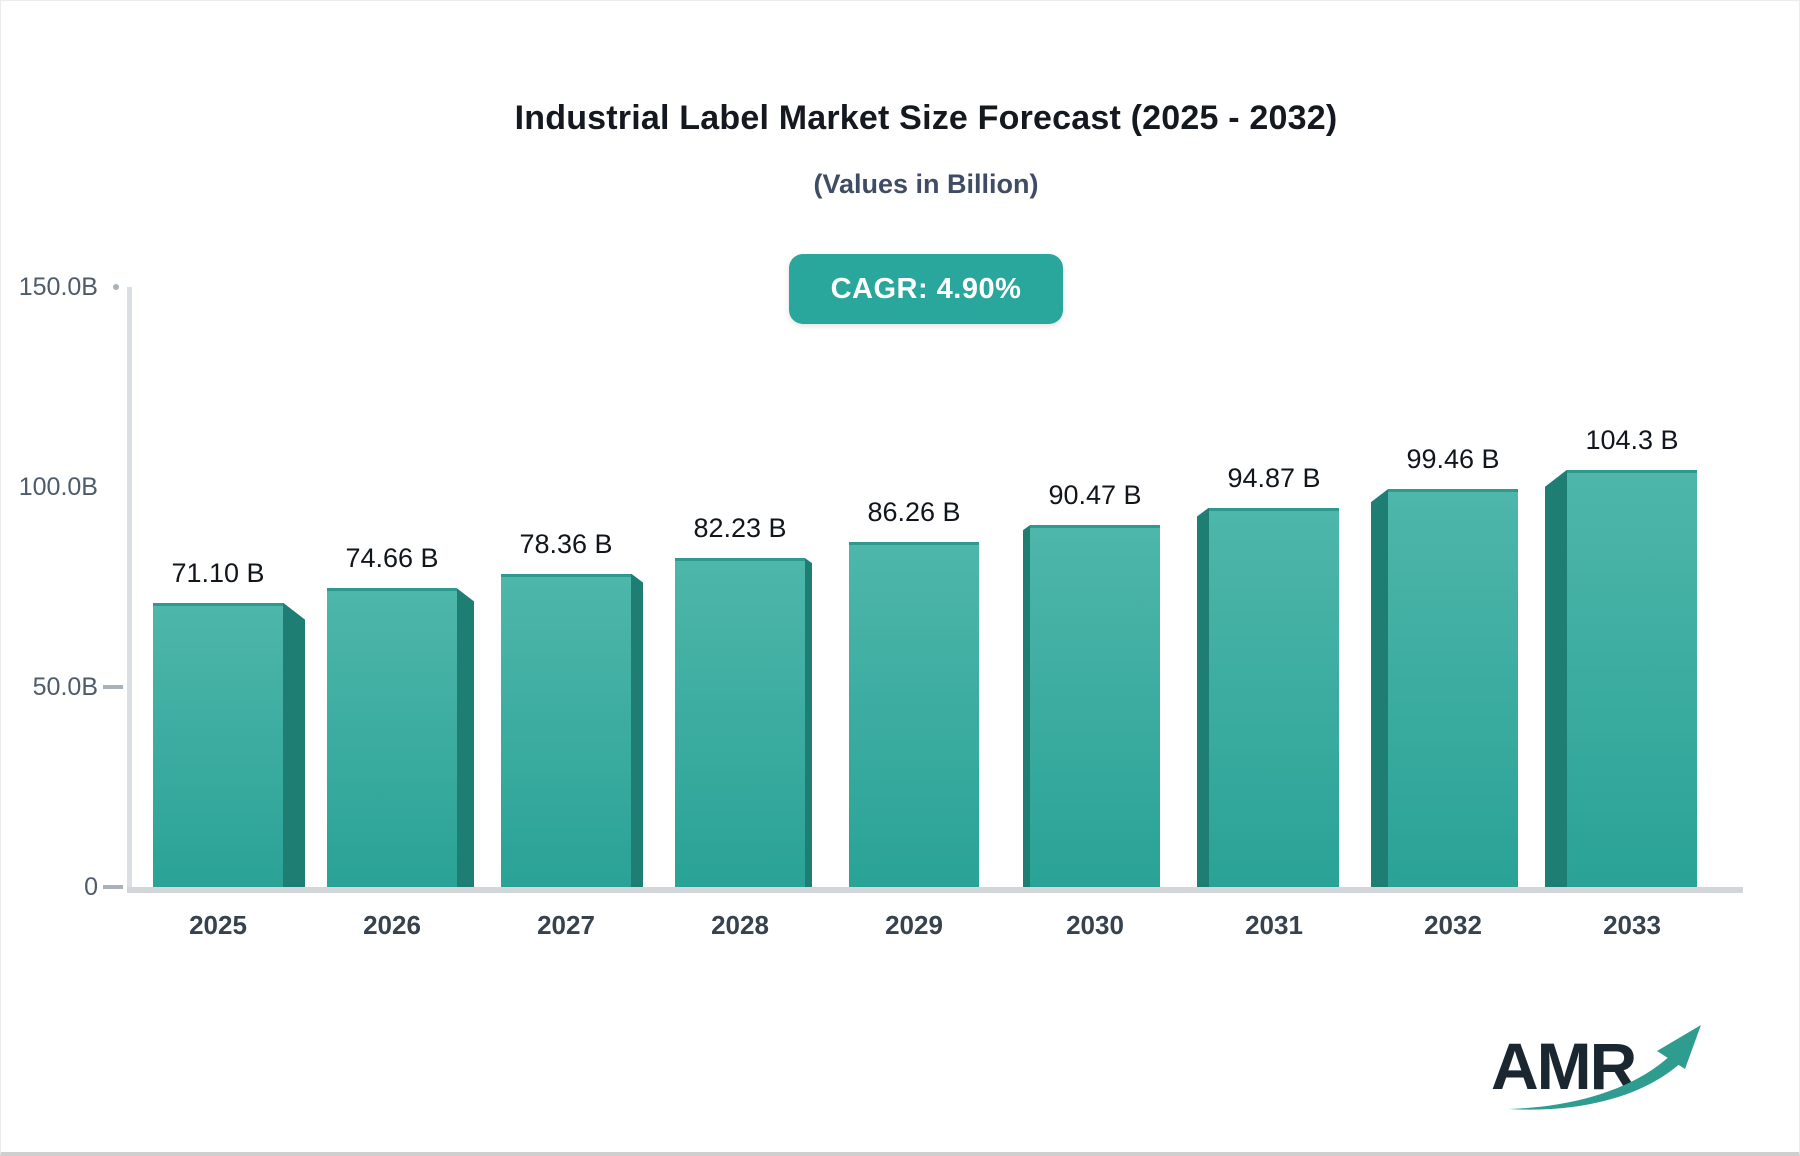 This screenshot has width=1800, height=1156. I want to click on bar-2027-side-face, so click(637, 730).